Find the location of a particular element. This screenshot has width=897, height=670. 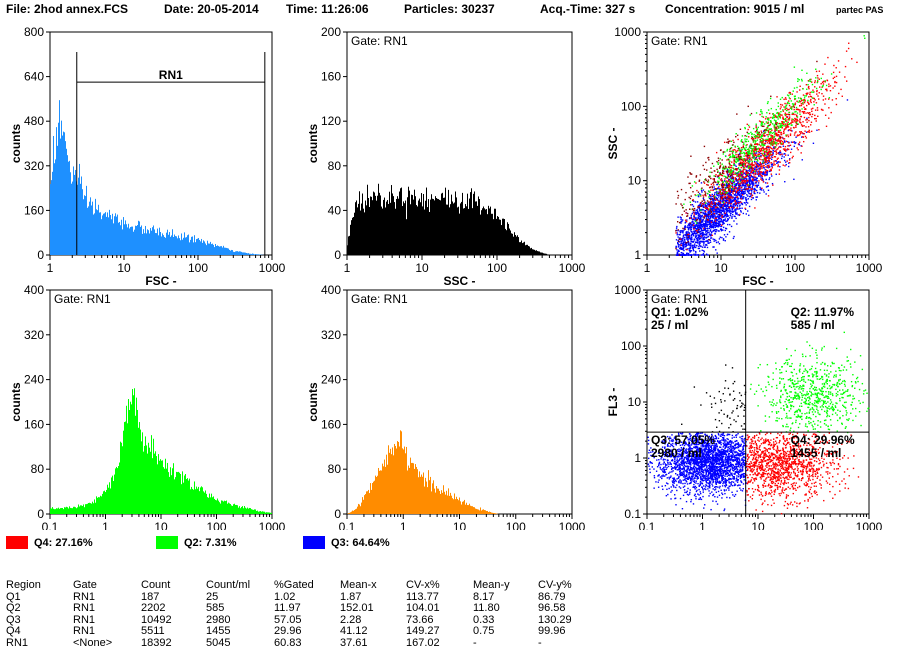

fl1-y-tick-label: 400 is located at coordinates (34, 290).